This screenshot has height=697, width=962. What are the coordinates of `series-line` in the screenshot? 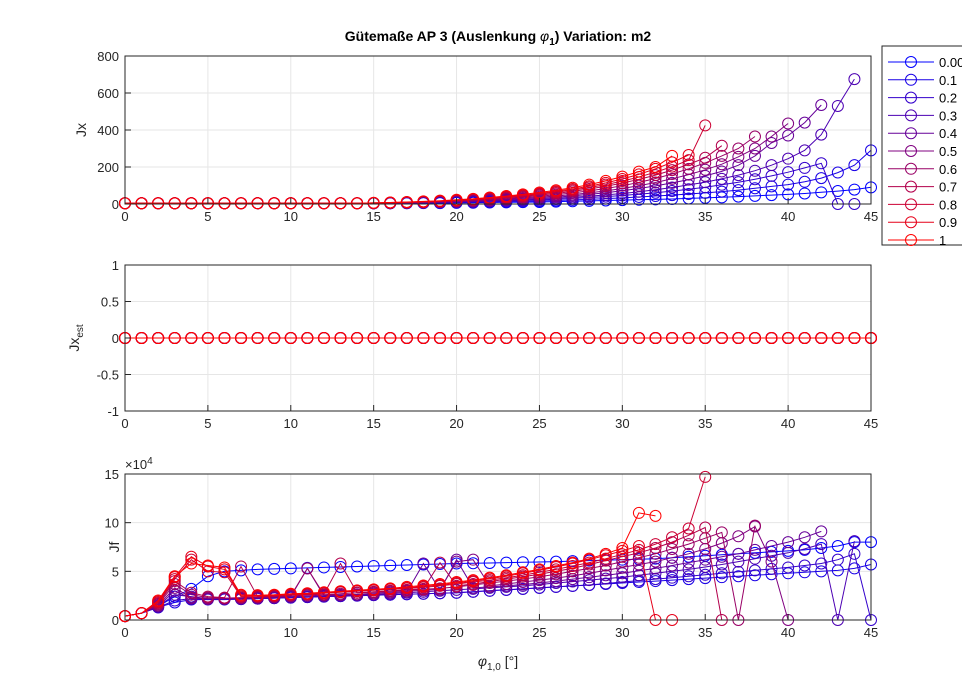 It's located at (398, 583).